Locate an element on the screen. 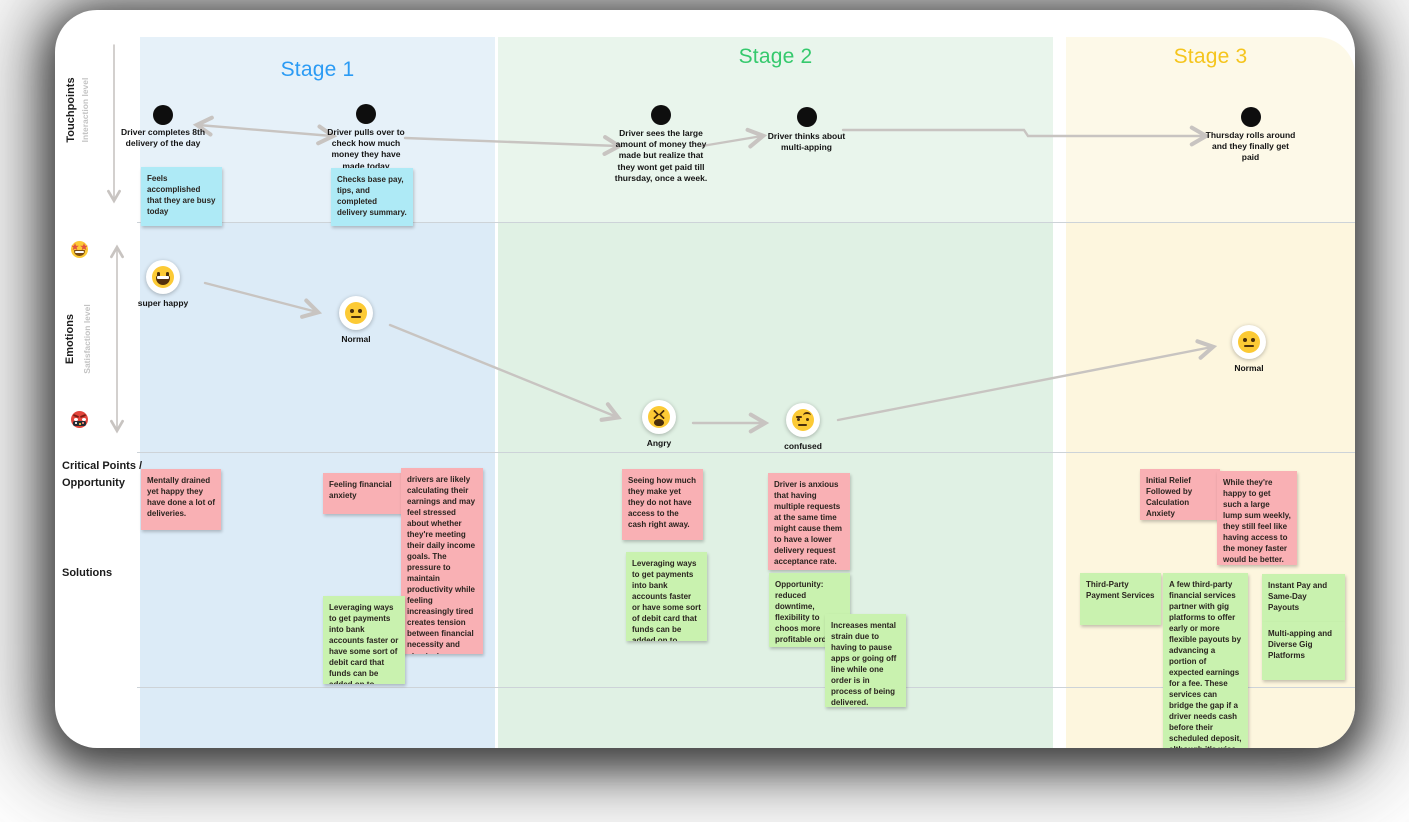  emotion-node-super-happy: super happy is located at coordinates (163, 284).